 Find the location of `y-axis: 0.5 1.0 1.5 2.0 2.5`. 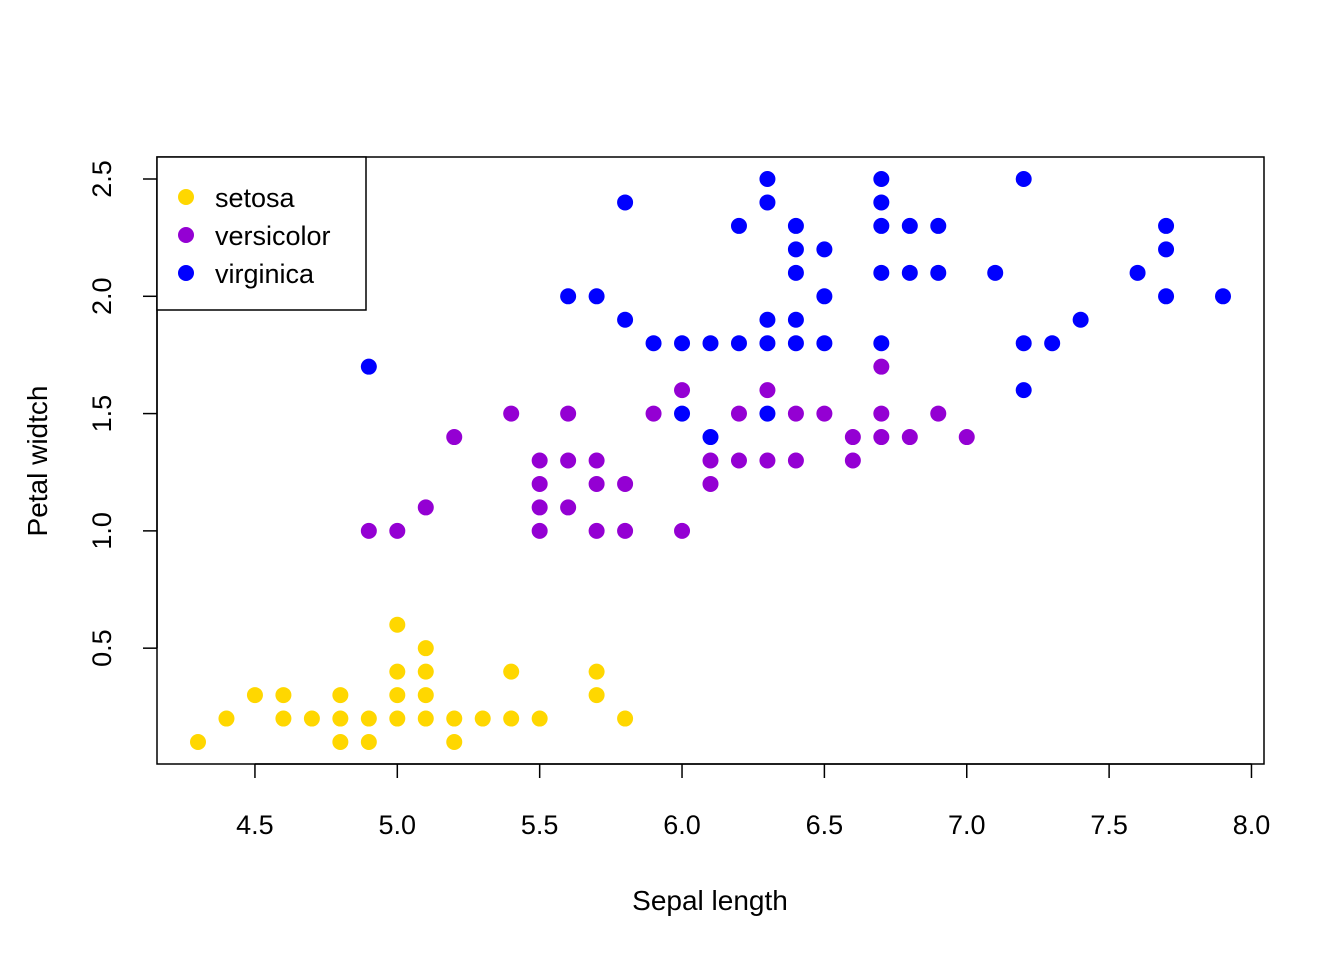

y-axis: 0.5 1.0 1.5 2.0 2.5 is located at coordinates (122, 413).